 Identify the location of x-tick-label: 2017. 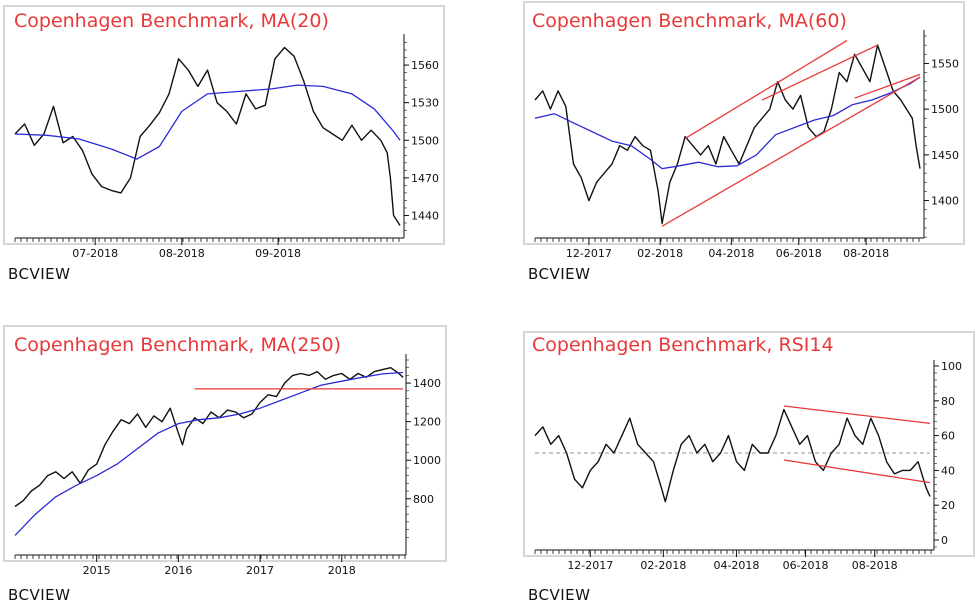
(260, 570).